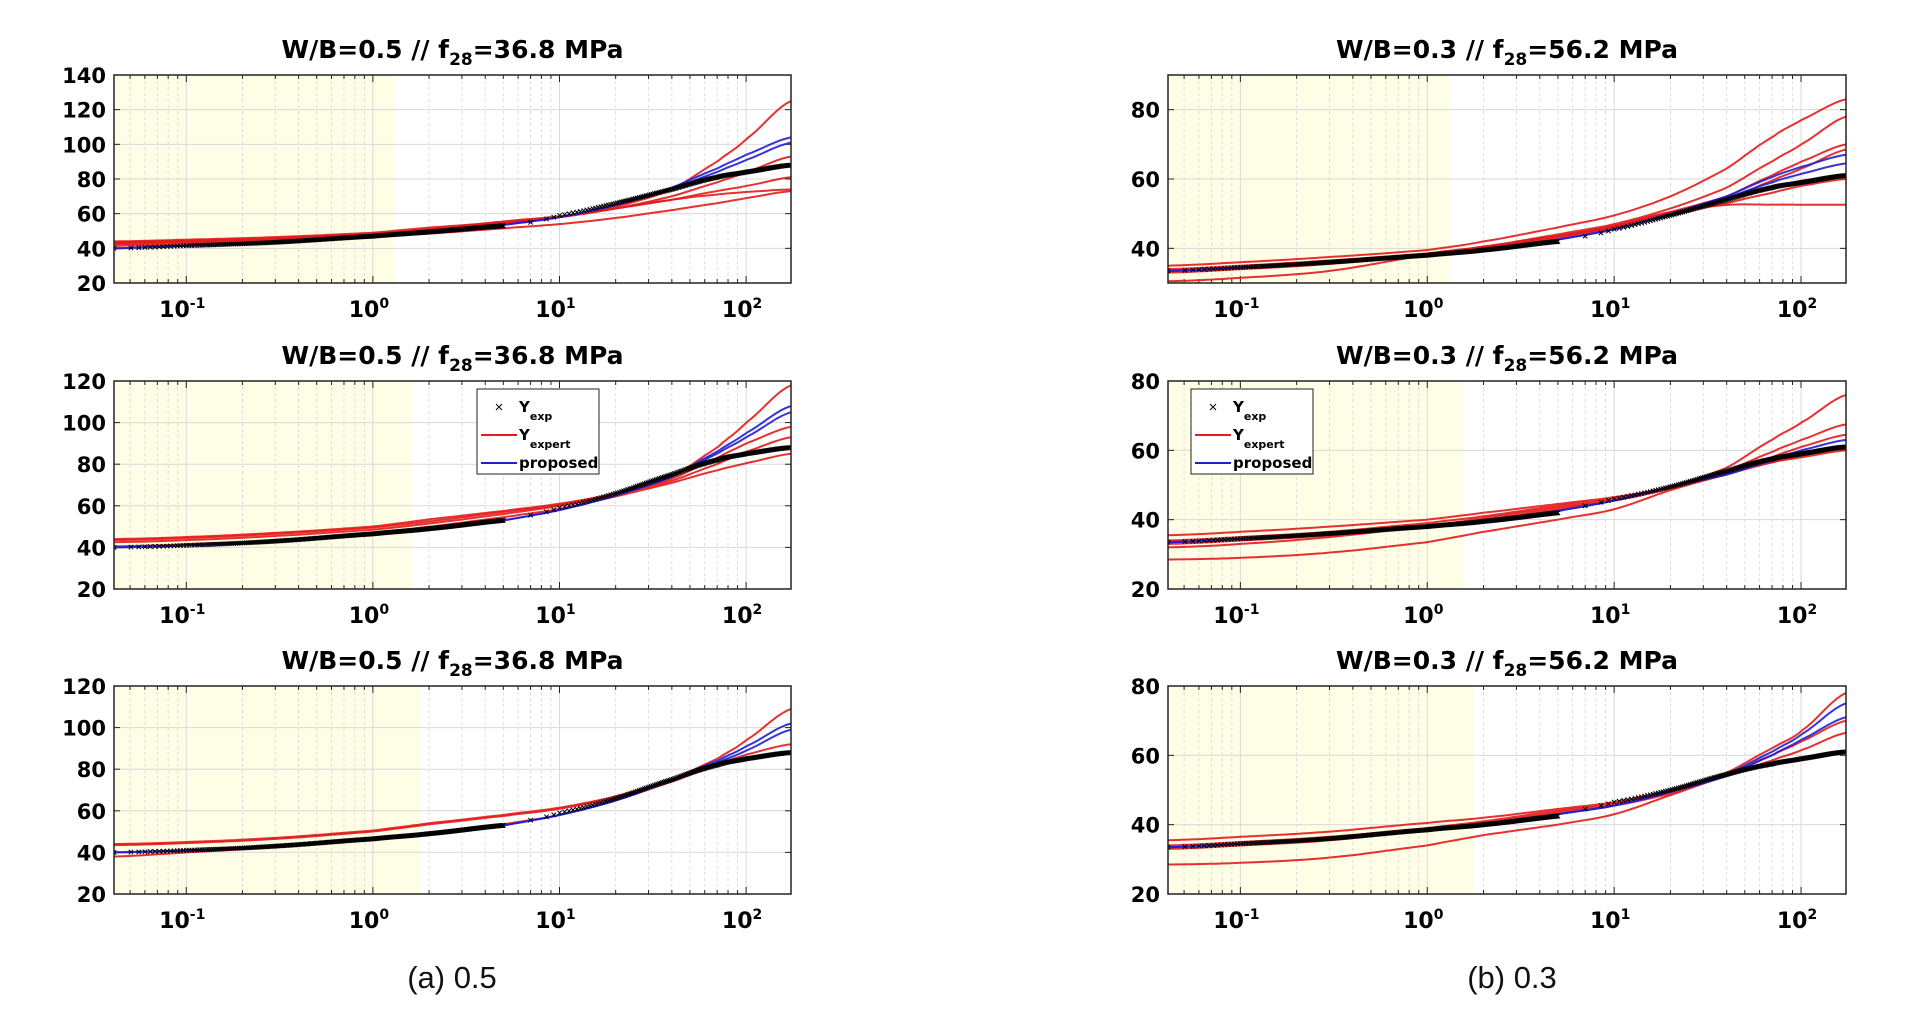 Image resolution: width=1915 pixels, height=1019 pixels. I want to click on axes-frame, so click(452, 179).